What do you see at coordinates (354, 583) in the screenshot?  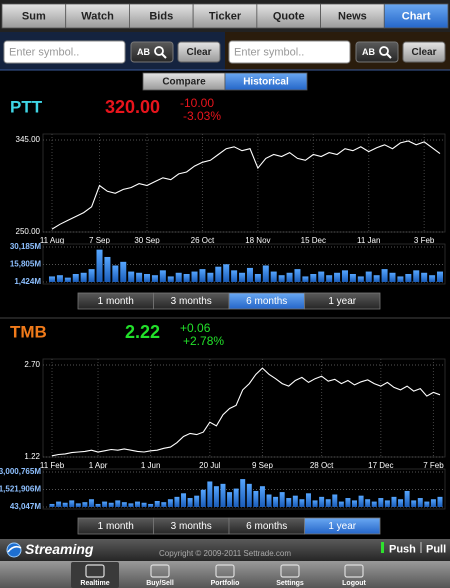 I see `nav-label: Logout` at bounding box center [354, 583].